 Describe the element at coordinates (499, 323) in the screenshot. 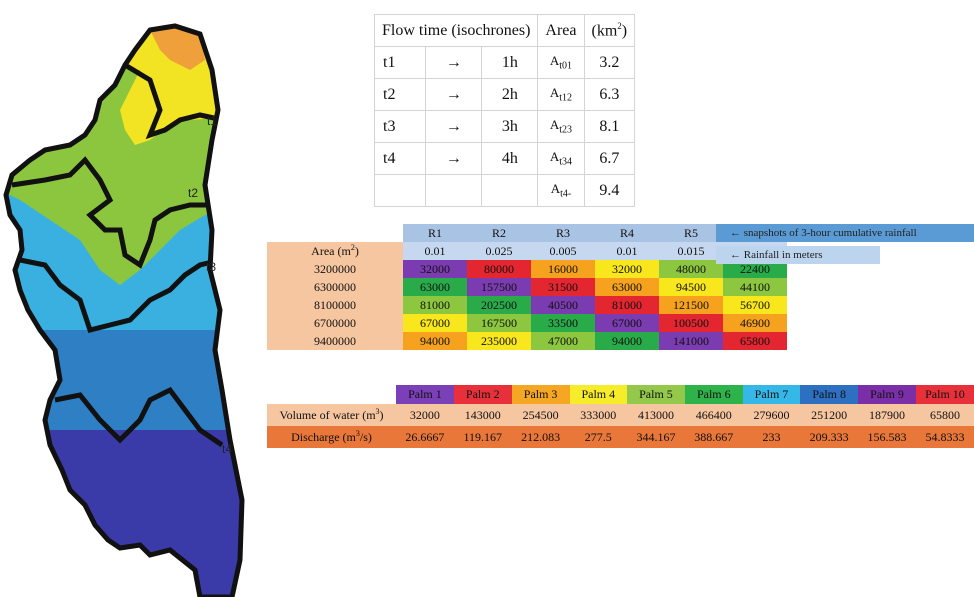

I see `rainfall-volume-cell: 167500` at that location.